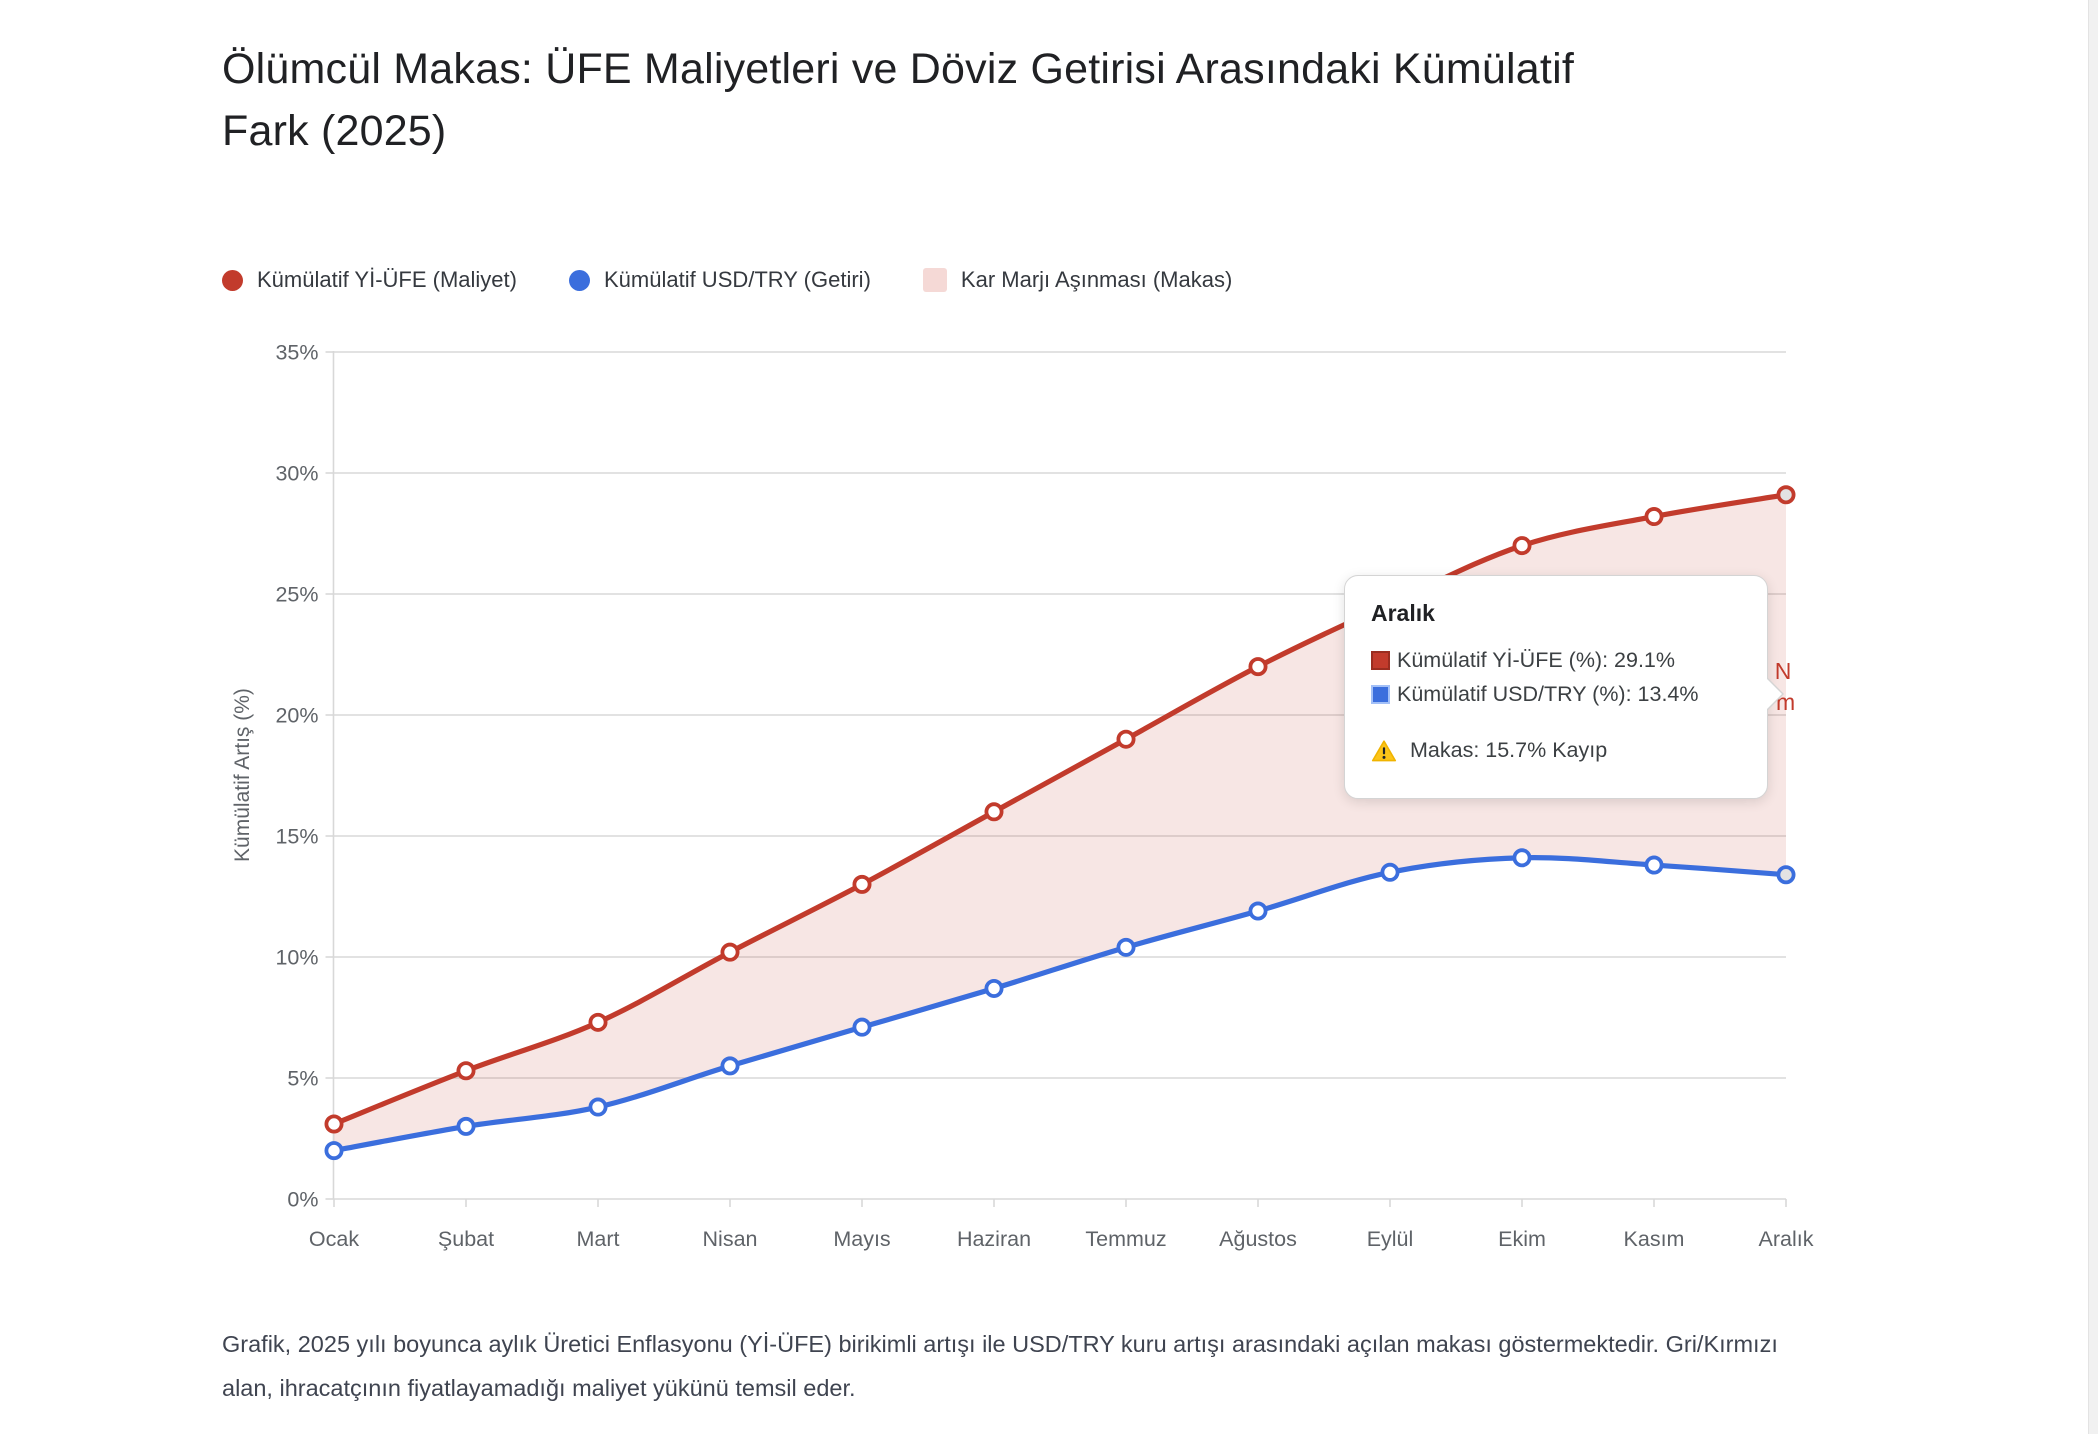 The width and height of the screenshot is (2098, 1434). Describe the element at coordinates (1258, 1239) in the screenshot. I see `xtick-label-Ağustos: Ağustos` at that location.